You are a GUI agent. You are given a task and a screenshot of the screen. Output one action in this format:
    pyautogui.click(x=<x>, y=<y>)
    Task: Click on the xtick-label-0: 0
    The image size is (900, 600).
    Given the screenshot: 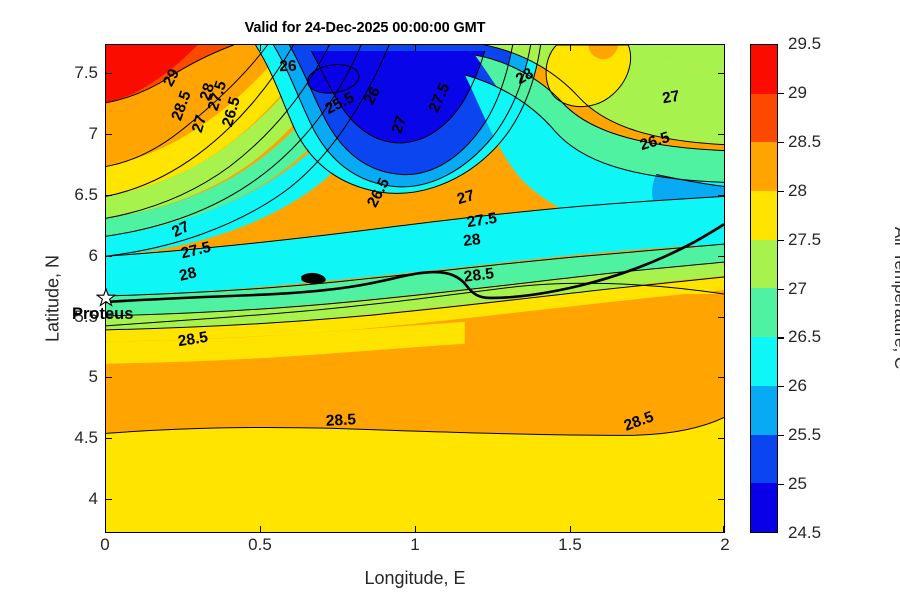 What is the action you would take?
    pyautogui.click(x=105, y=544)
    